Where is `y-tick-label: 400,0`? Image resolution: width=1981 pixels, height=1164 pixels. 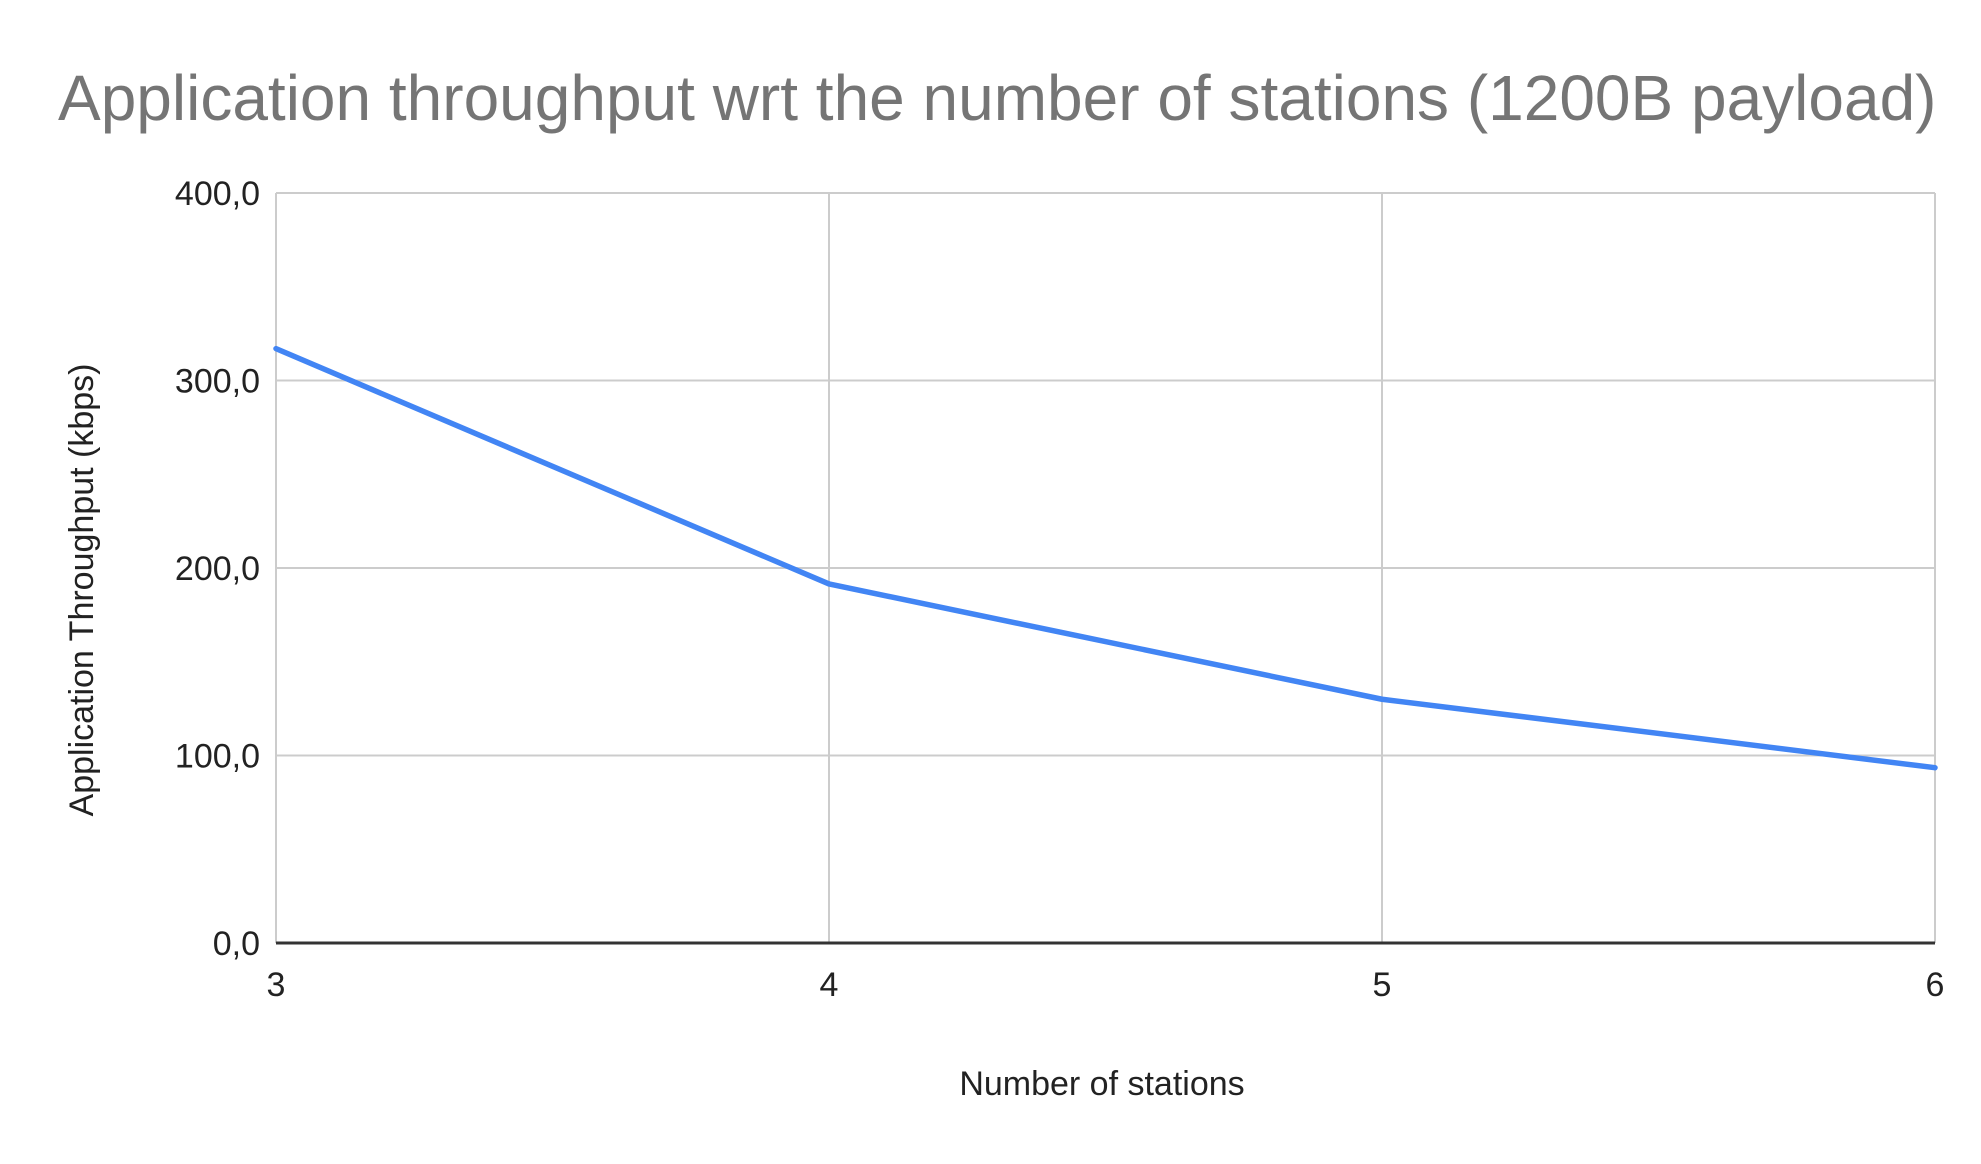 y-tick-label: 400,0 is located at coordinates (217, 194).